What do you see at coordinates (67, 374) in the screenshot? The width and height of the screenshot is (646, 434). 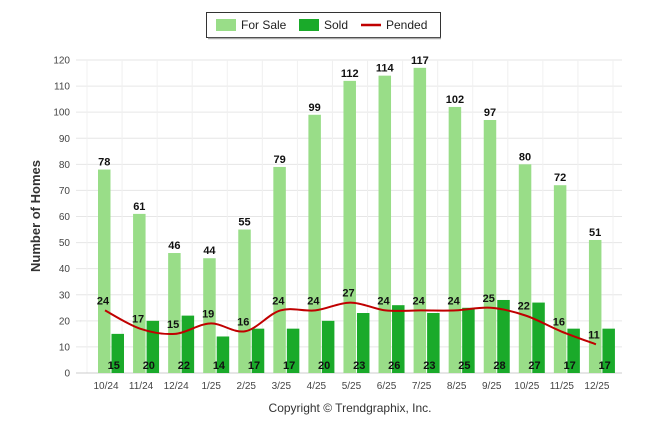 I see `y-tick-label: 0` at bounding box center [67, 374].